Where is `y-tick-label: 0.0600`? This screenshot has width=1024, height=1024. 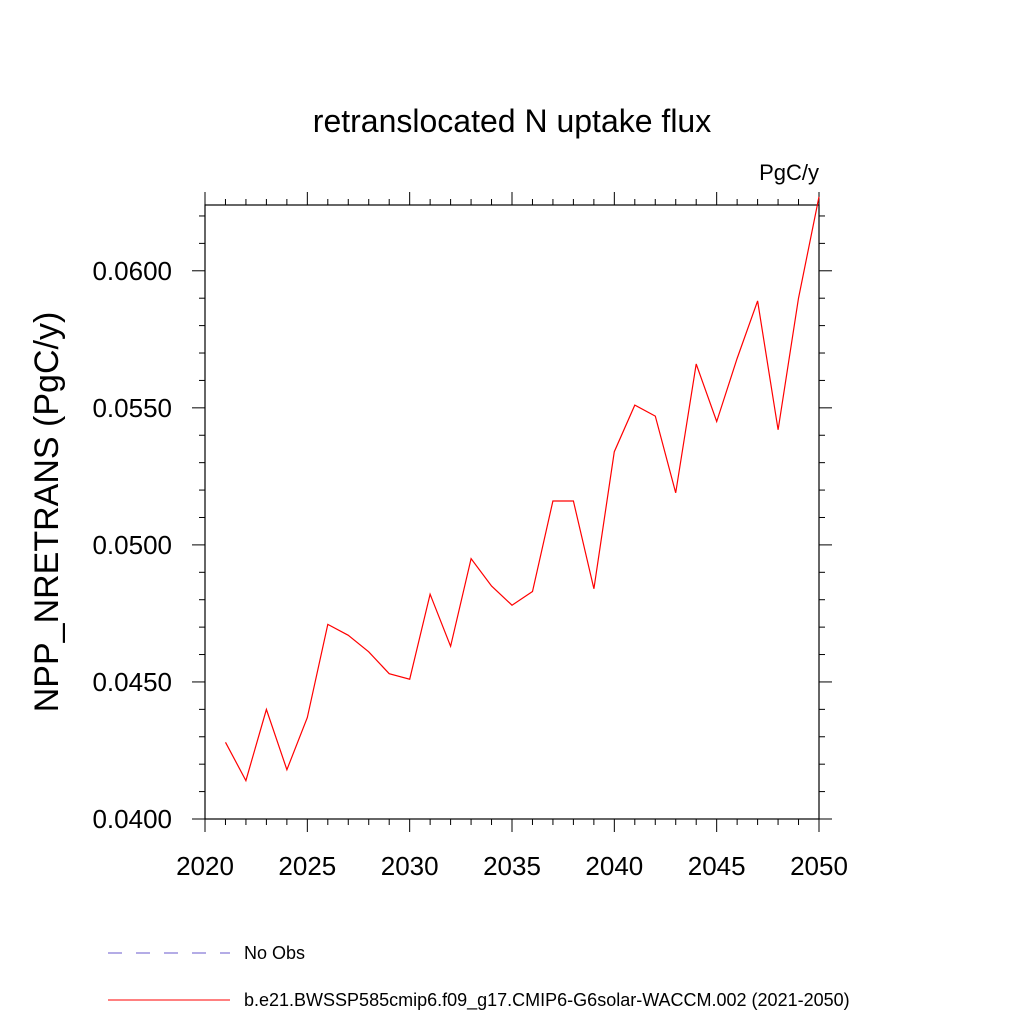
y-tick-label: 0.0600 is located at coordinates (132, 271).